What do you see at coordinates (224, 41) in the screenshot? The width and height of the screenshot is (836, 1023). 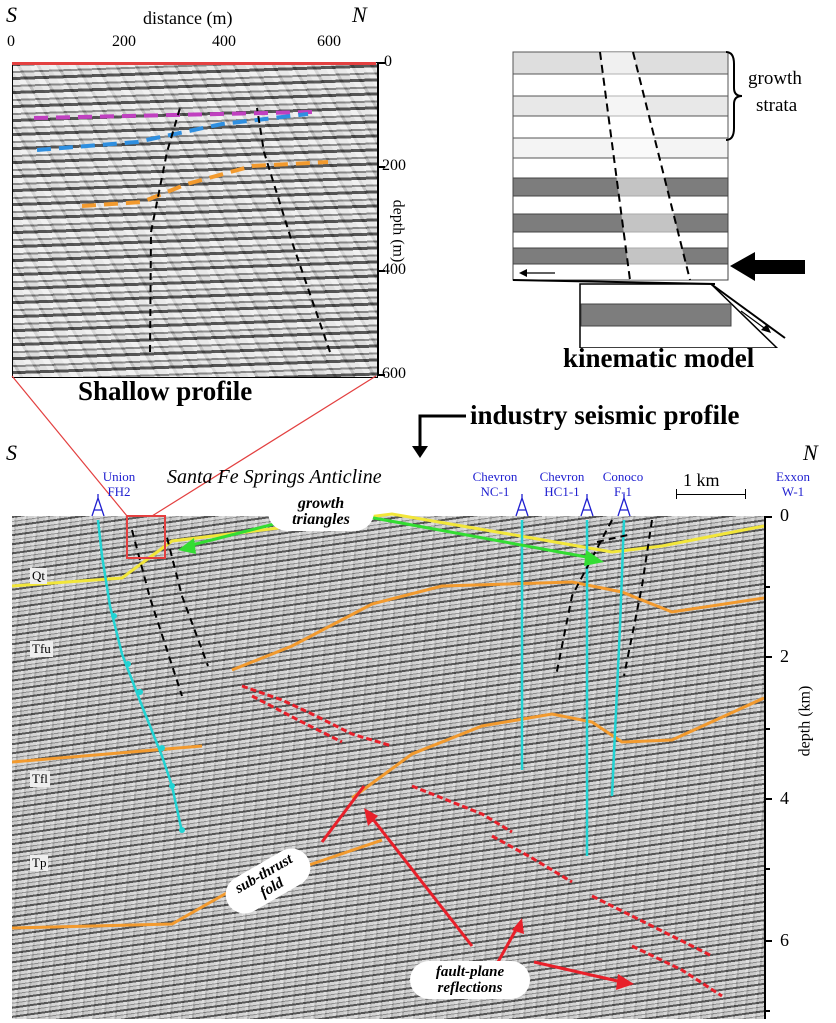 I see `shallow-x-tick: 400` at bounding box center [224, 41].